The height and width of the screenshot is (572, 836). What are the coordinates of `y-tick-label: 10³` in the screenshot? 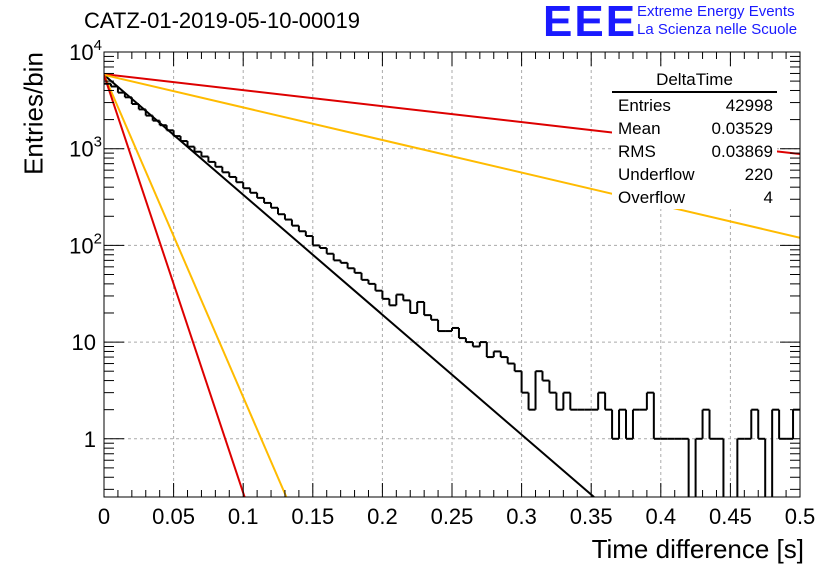 It's located at (85, 148).